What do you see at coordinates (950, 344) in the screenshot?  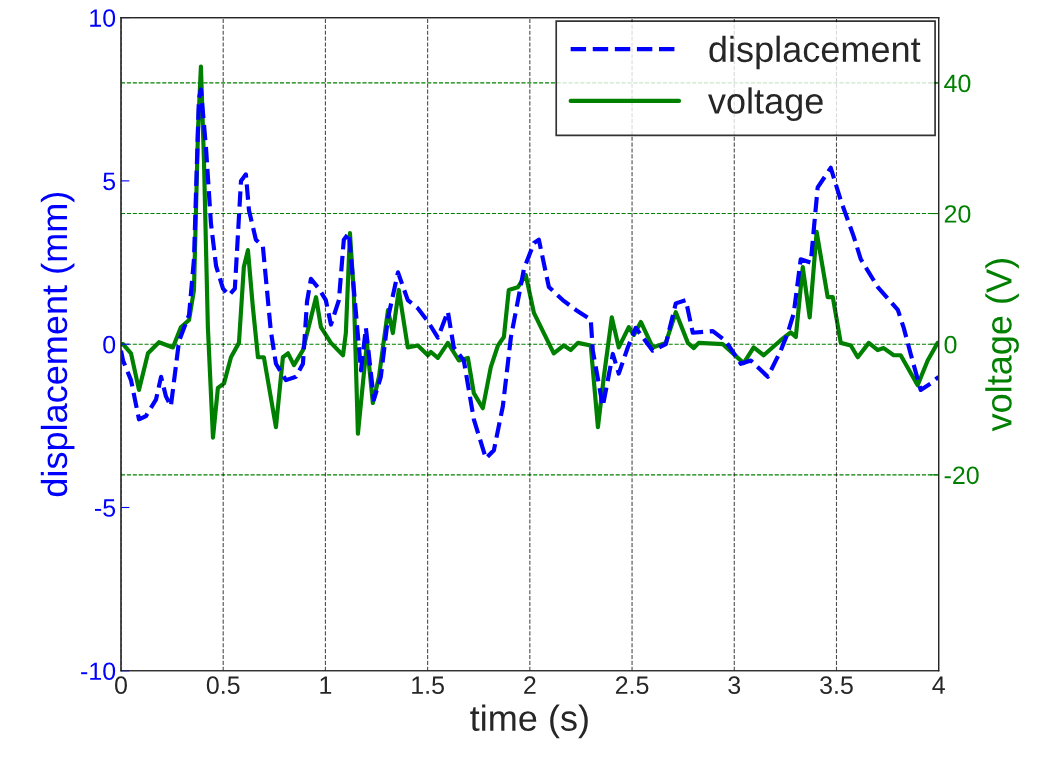 I see `y2-tick-label: 0` at bounding box center [950, 344].